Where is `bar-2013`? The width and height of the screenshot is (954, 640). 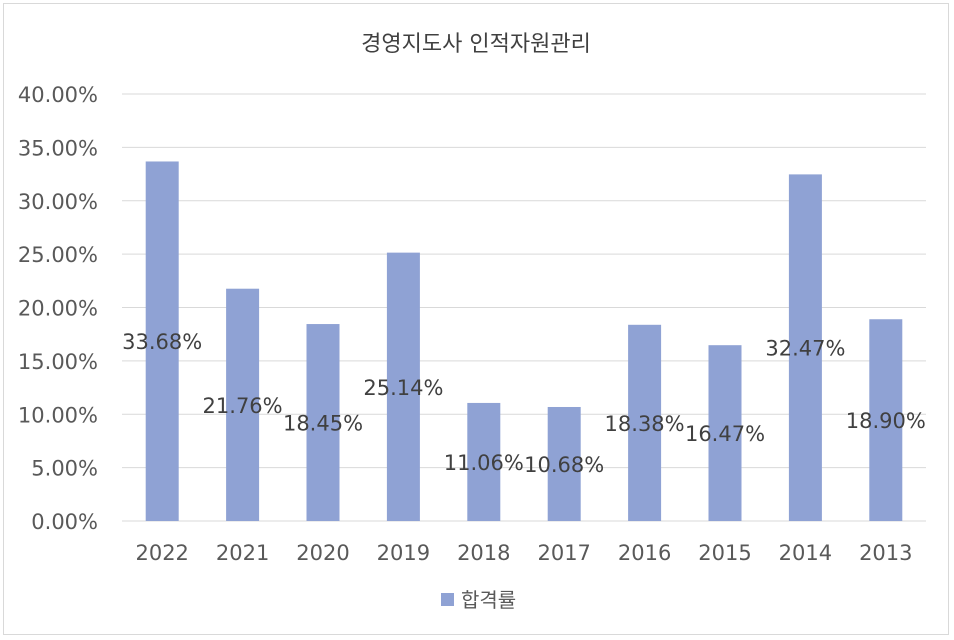 bar-2013 is located at coordinates (886, 420).